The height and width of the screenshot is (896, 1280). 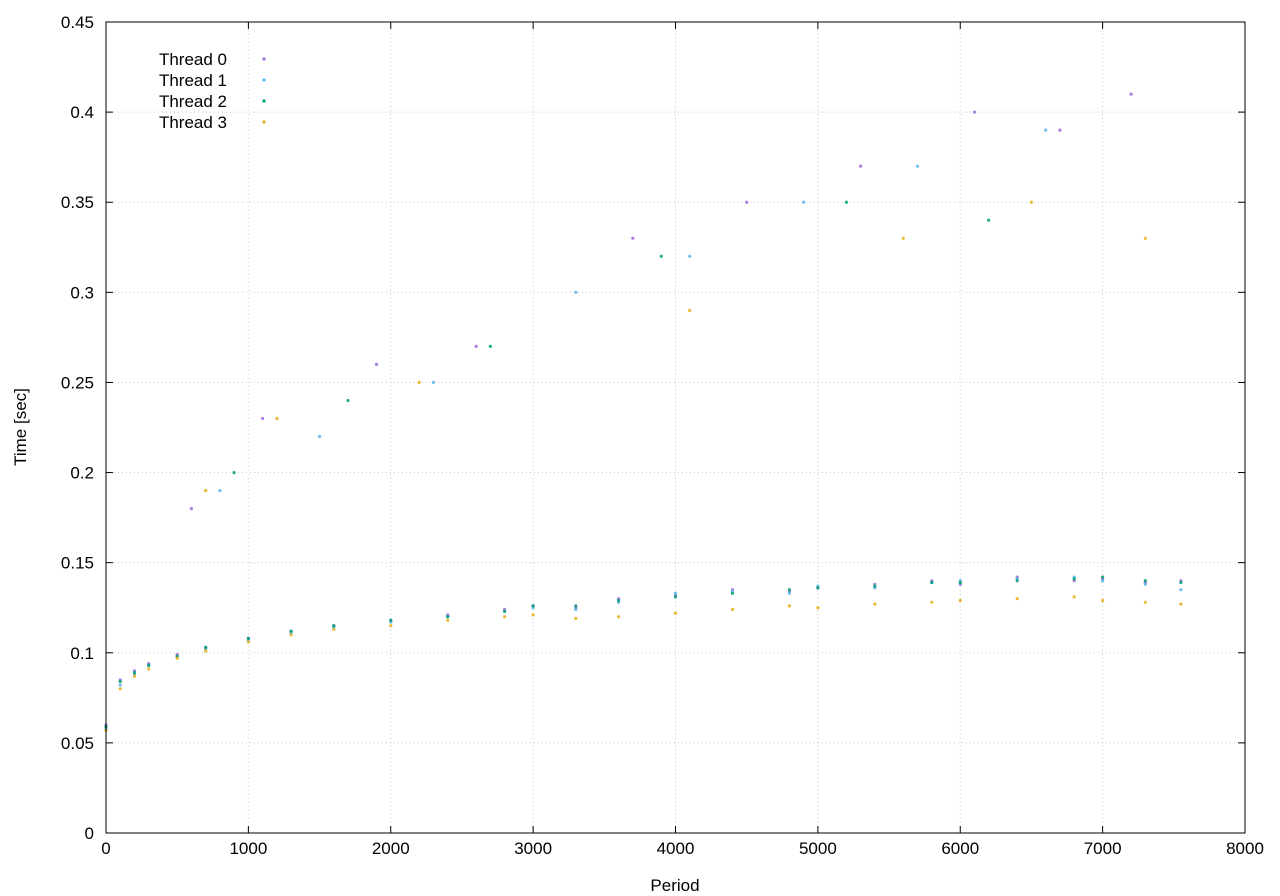 I want to click on legend-label: Thread 3, so click(x=193, y=122).